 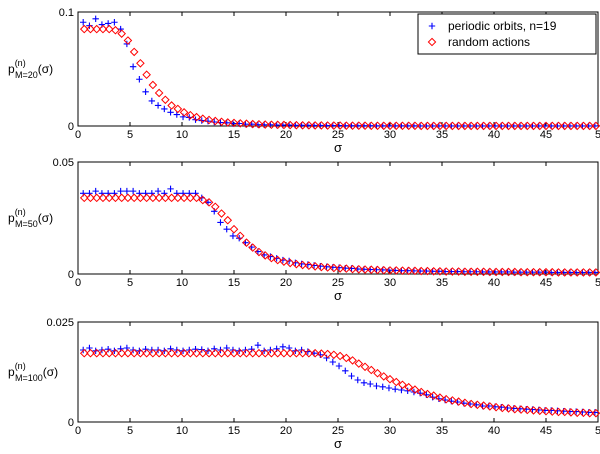 I want to click on x-axis-label: σ, so click(x=338, y=442).